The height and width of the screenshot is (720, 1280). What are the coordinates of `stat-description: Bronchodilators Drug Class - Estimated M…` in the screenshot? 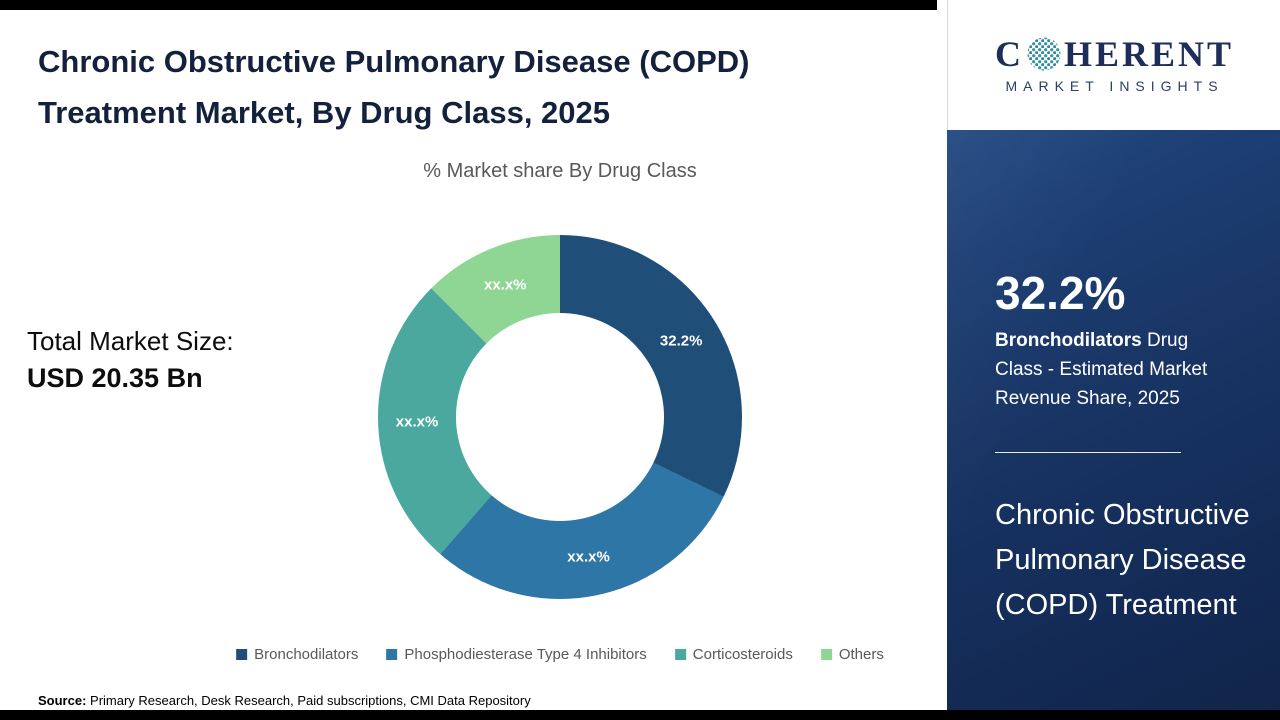 It's located at (1114, 369).